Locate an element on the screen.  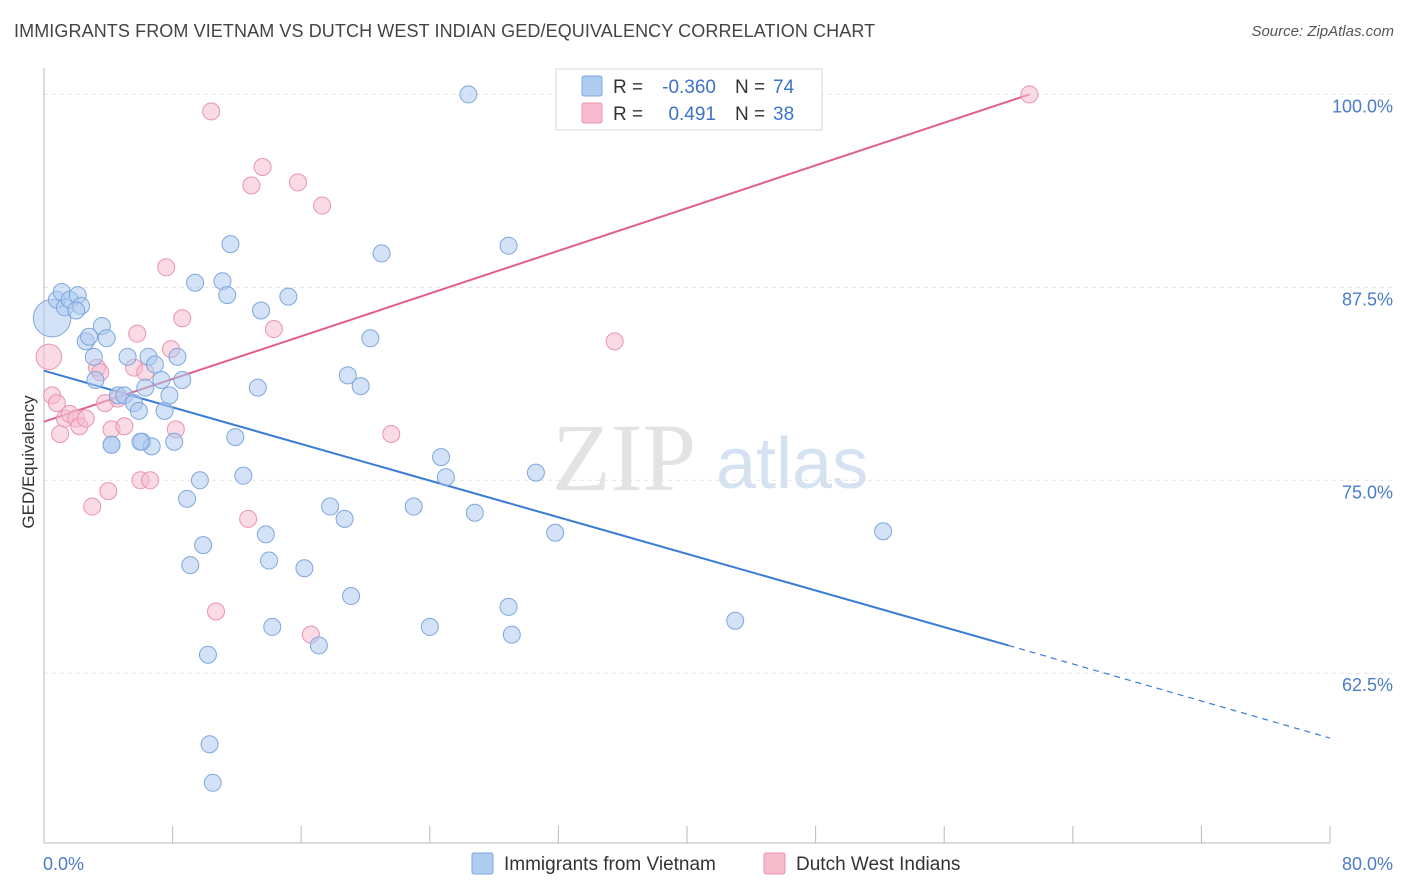
legend-r-value-2: 0.491 is located at coordinates (692, 114).